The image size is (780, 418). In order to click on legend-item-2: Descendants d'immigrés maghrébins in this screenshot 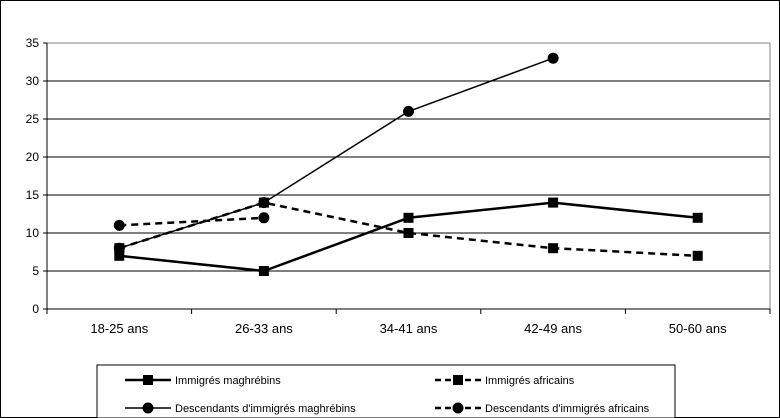, I will do `click(240, 408)`.